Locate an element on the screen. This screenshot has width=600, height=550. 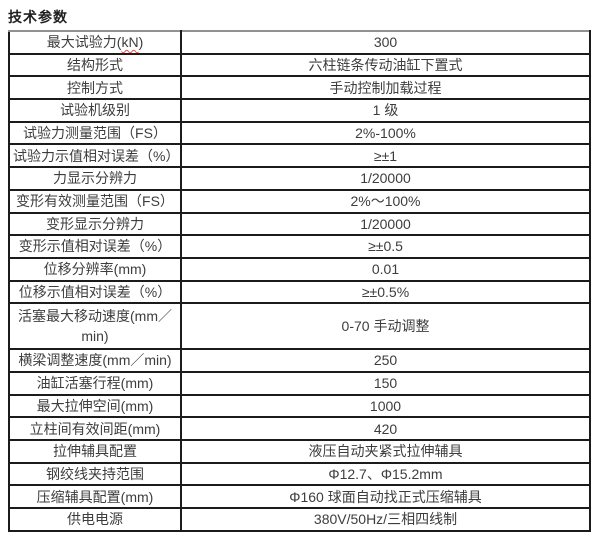
param-name-cell: 力显示分辨力 is located at coordinates (95, 178).